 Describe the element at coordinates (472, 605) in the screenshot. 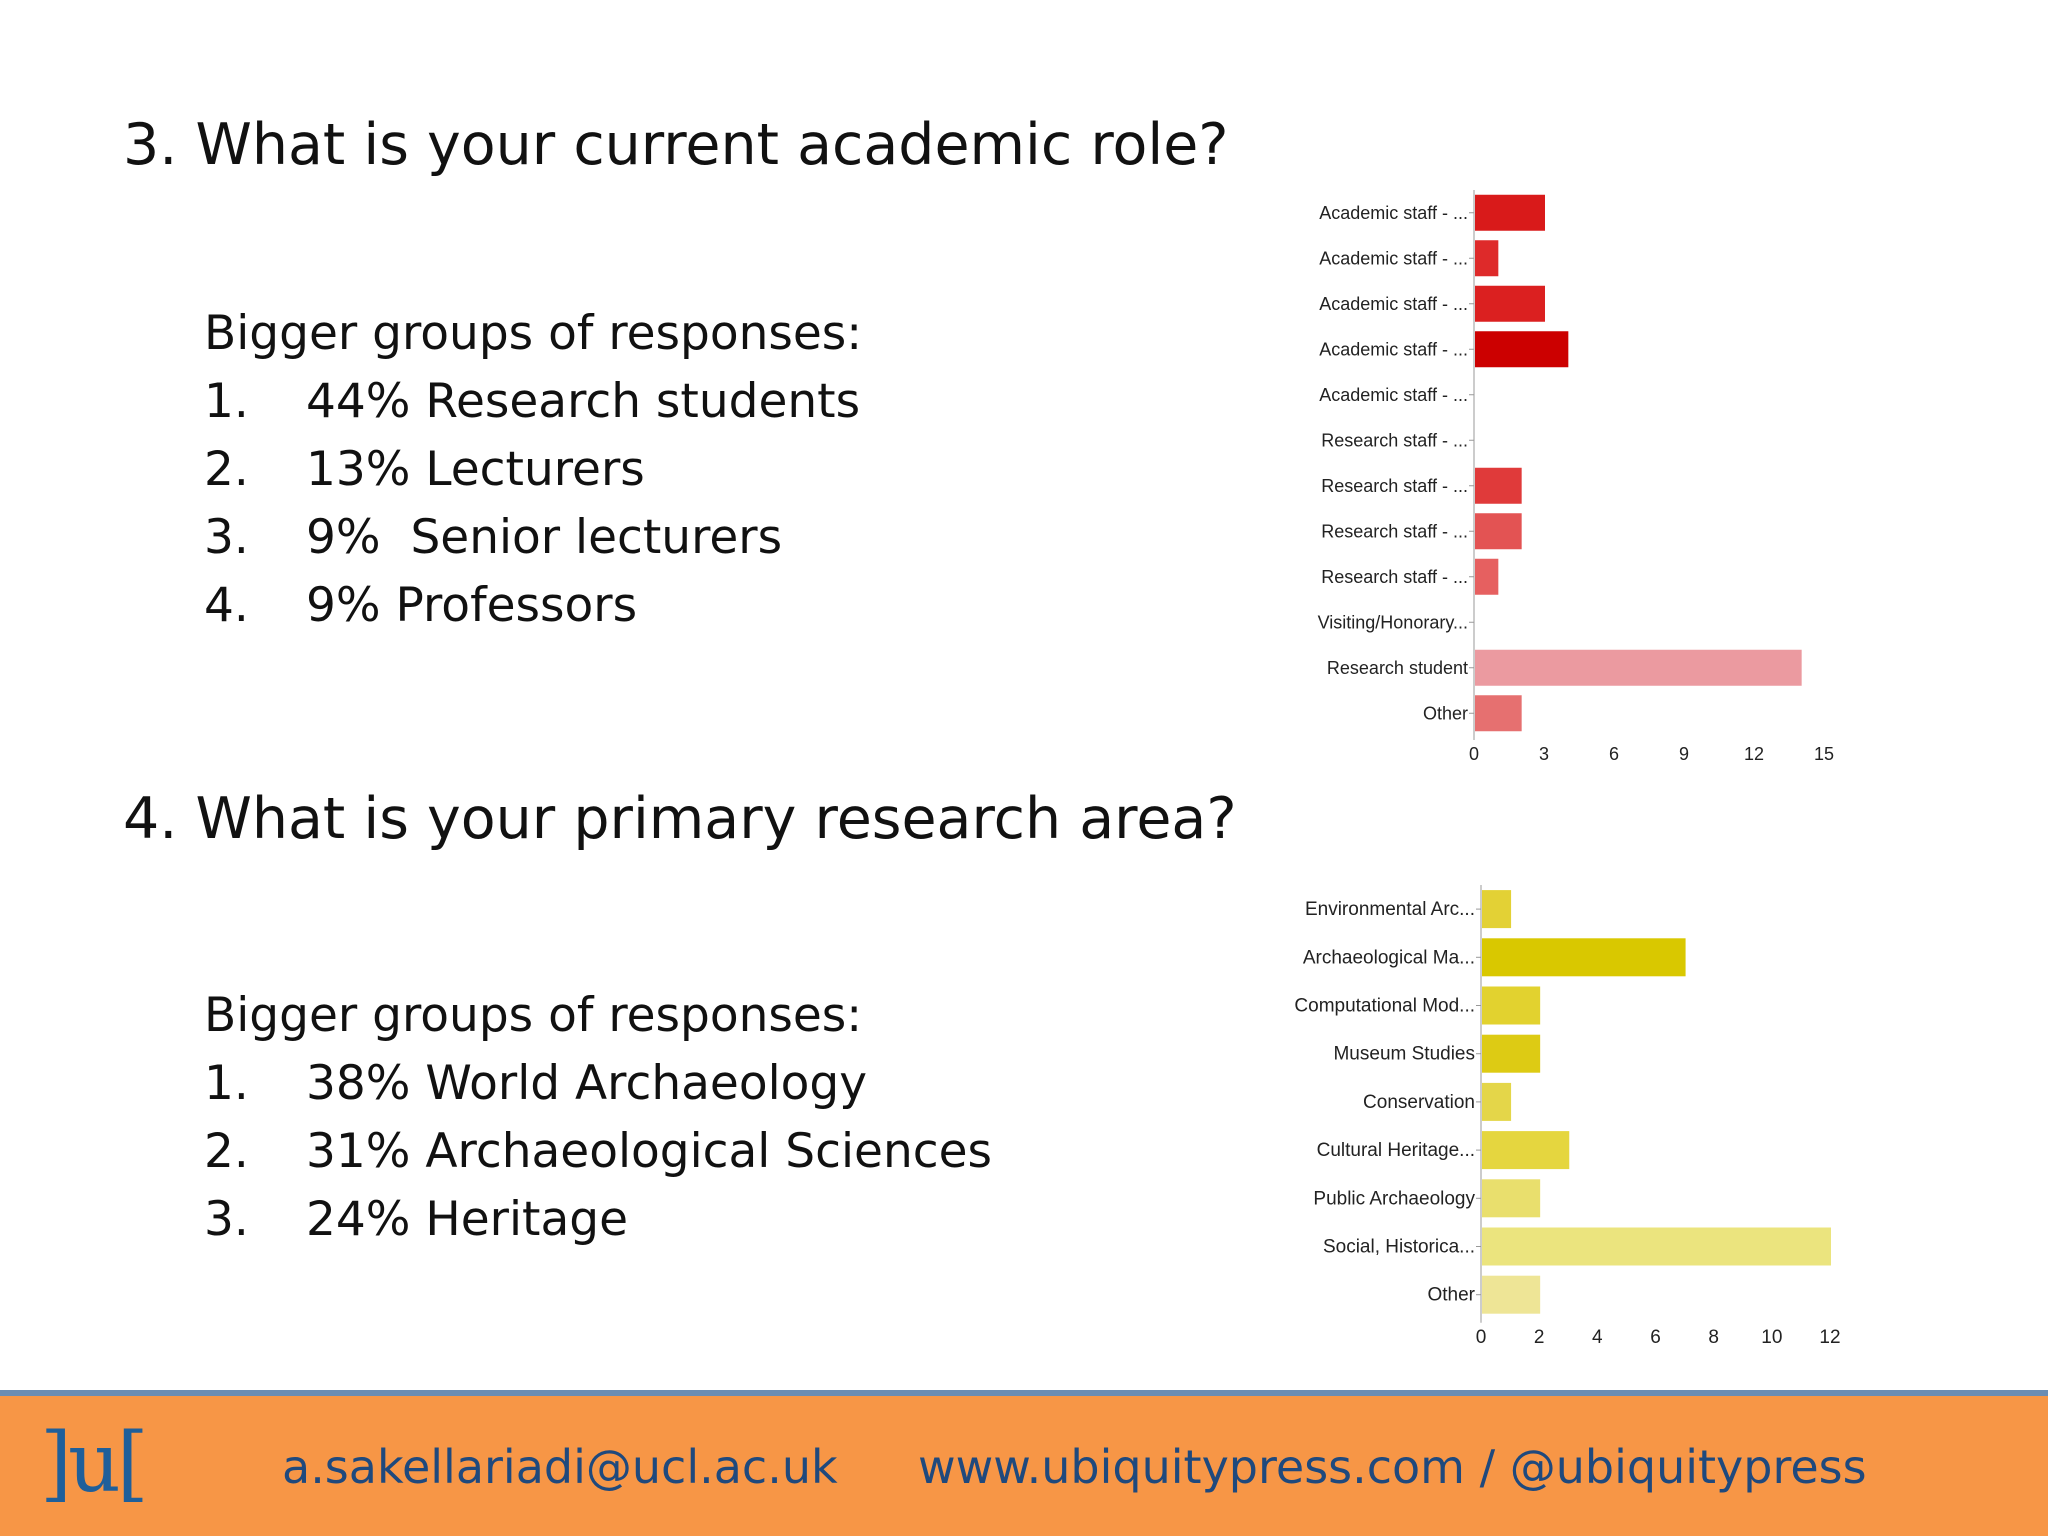

I see `q3-group-text: 9% Professors` at that location.